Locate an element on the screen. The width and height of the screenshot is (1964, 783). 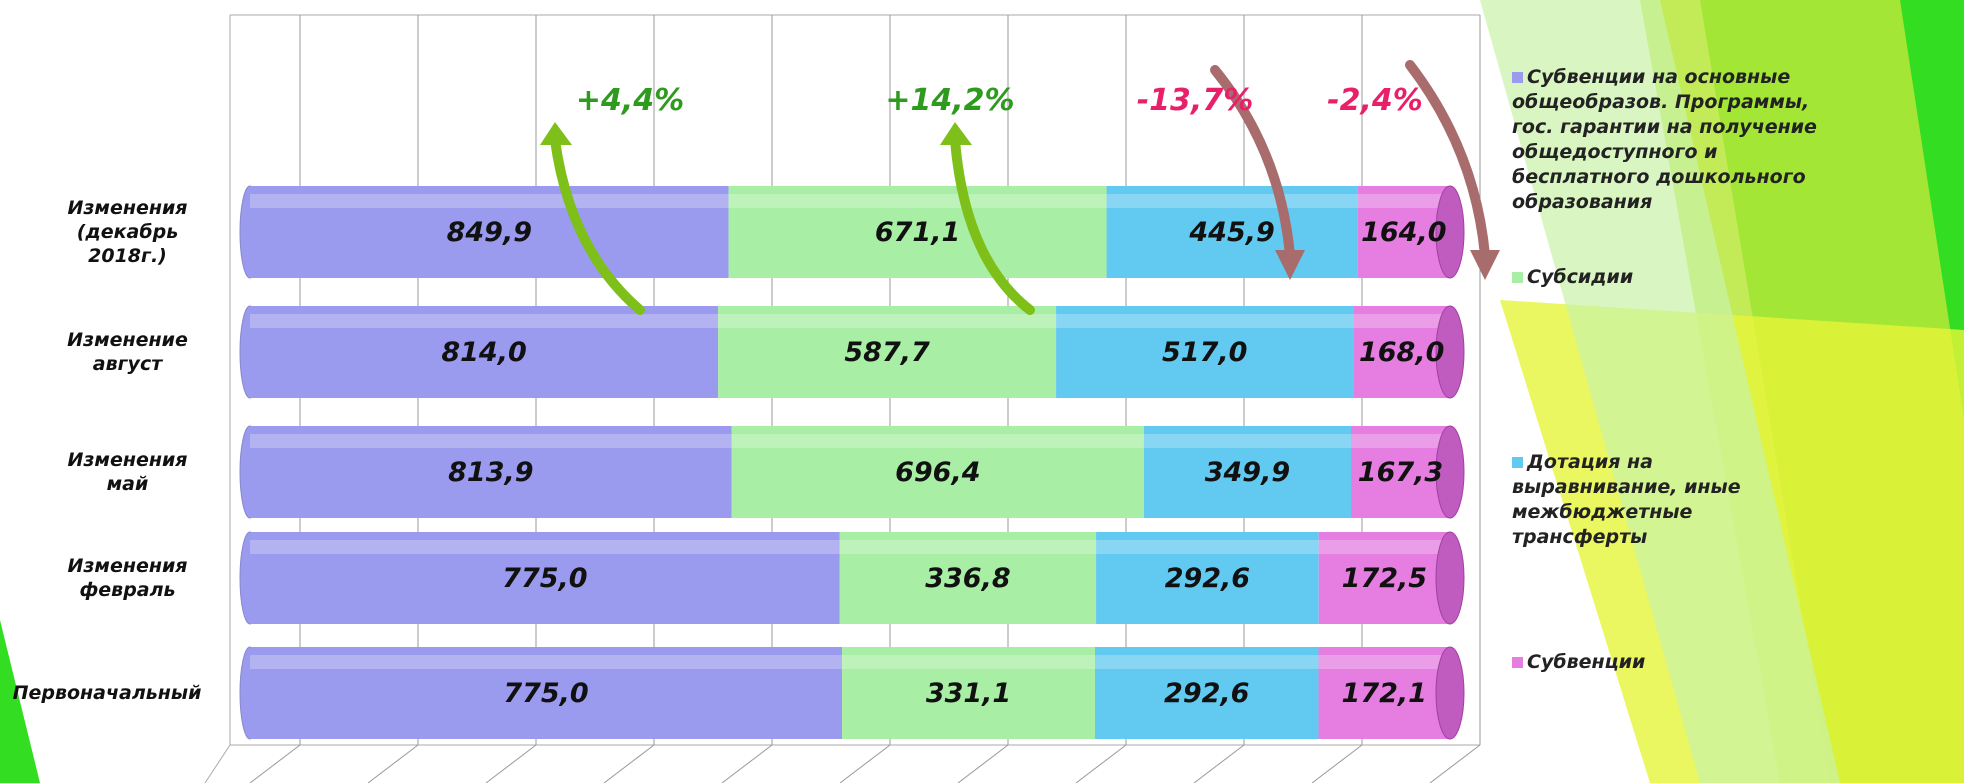
data-label: 517,0 is located at coordinates (1204, 352).